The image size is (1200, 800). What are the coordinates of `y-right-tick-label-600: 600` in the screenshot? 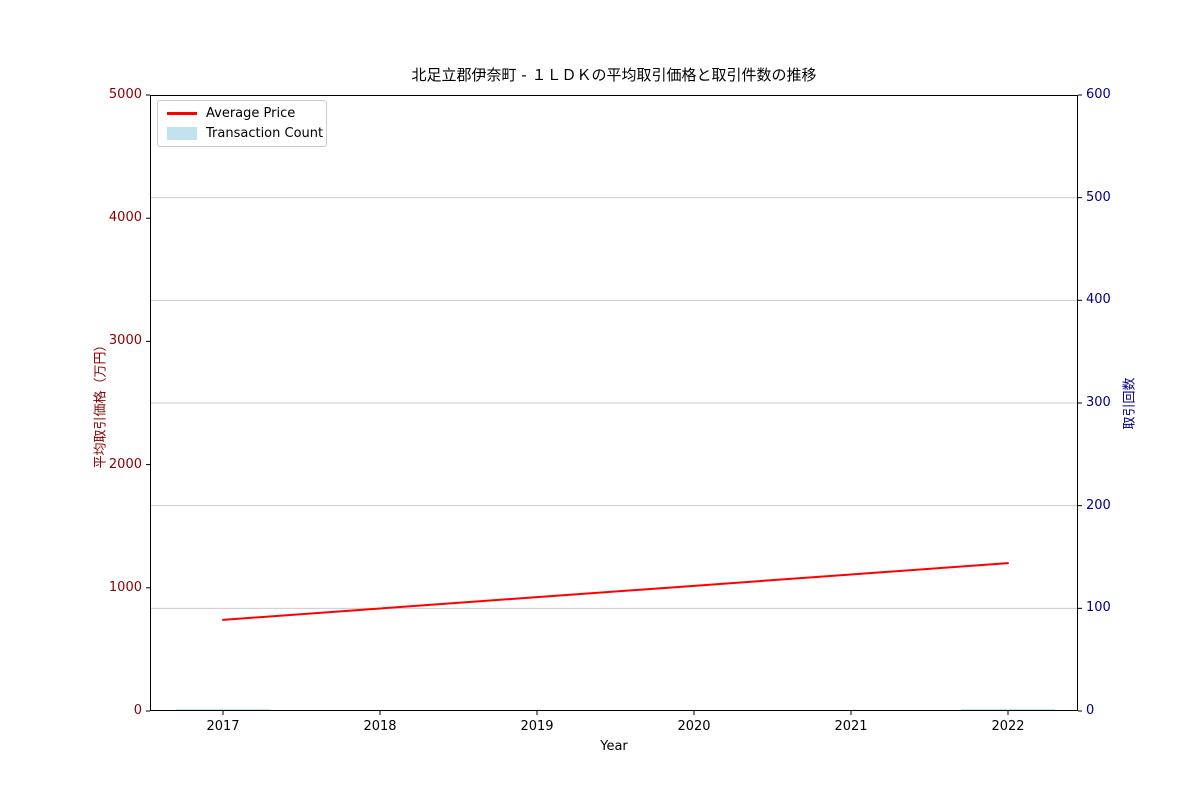 It's located at (1098, 94).